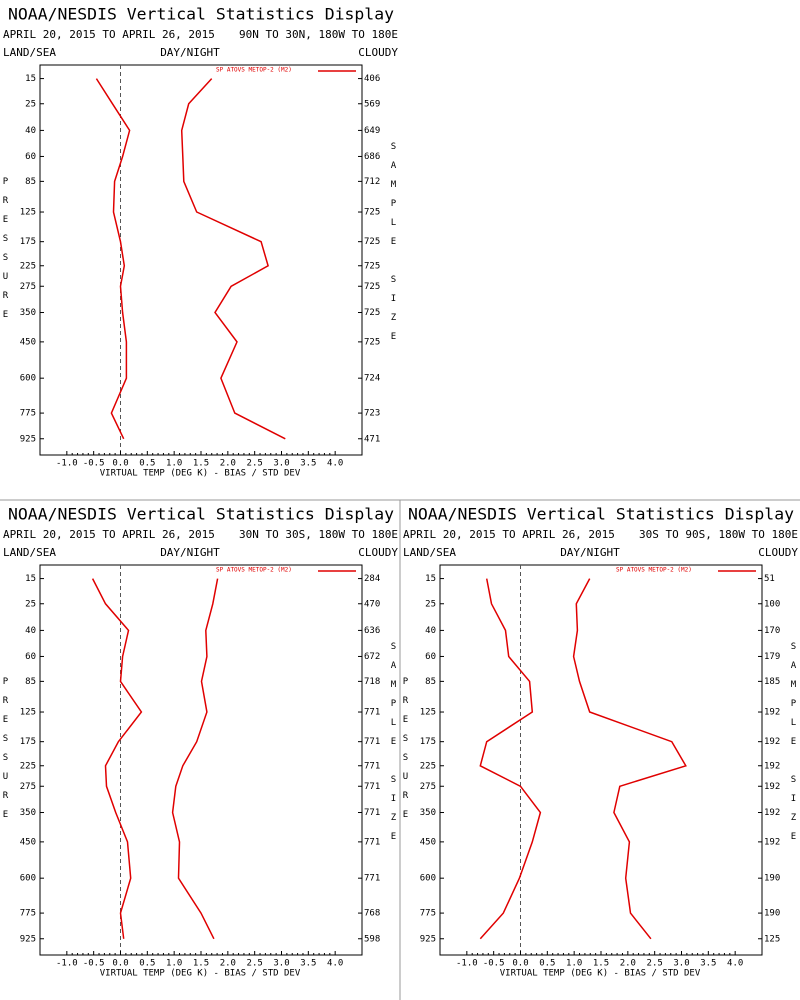 This screenshot has height=1000, width=800. Describe the element at coordinates (430, 631) in the screenshot. I see `y-tick-label: 40` at that location.